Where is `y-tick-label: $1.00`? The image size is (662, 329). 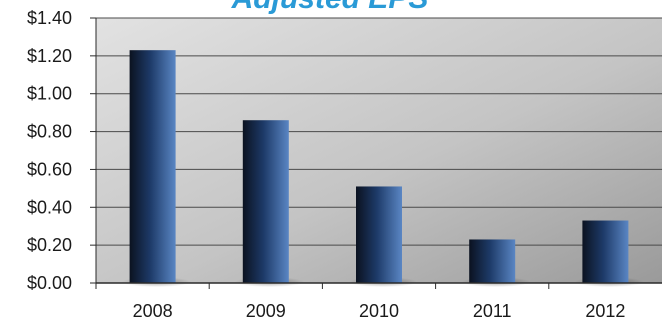 y-tick-label: $1.00 is located at coordinates (49, 94).